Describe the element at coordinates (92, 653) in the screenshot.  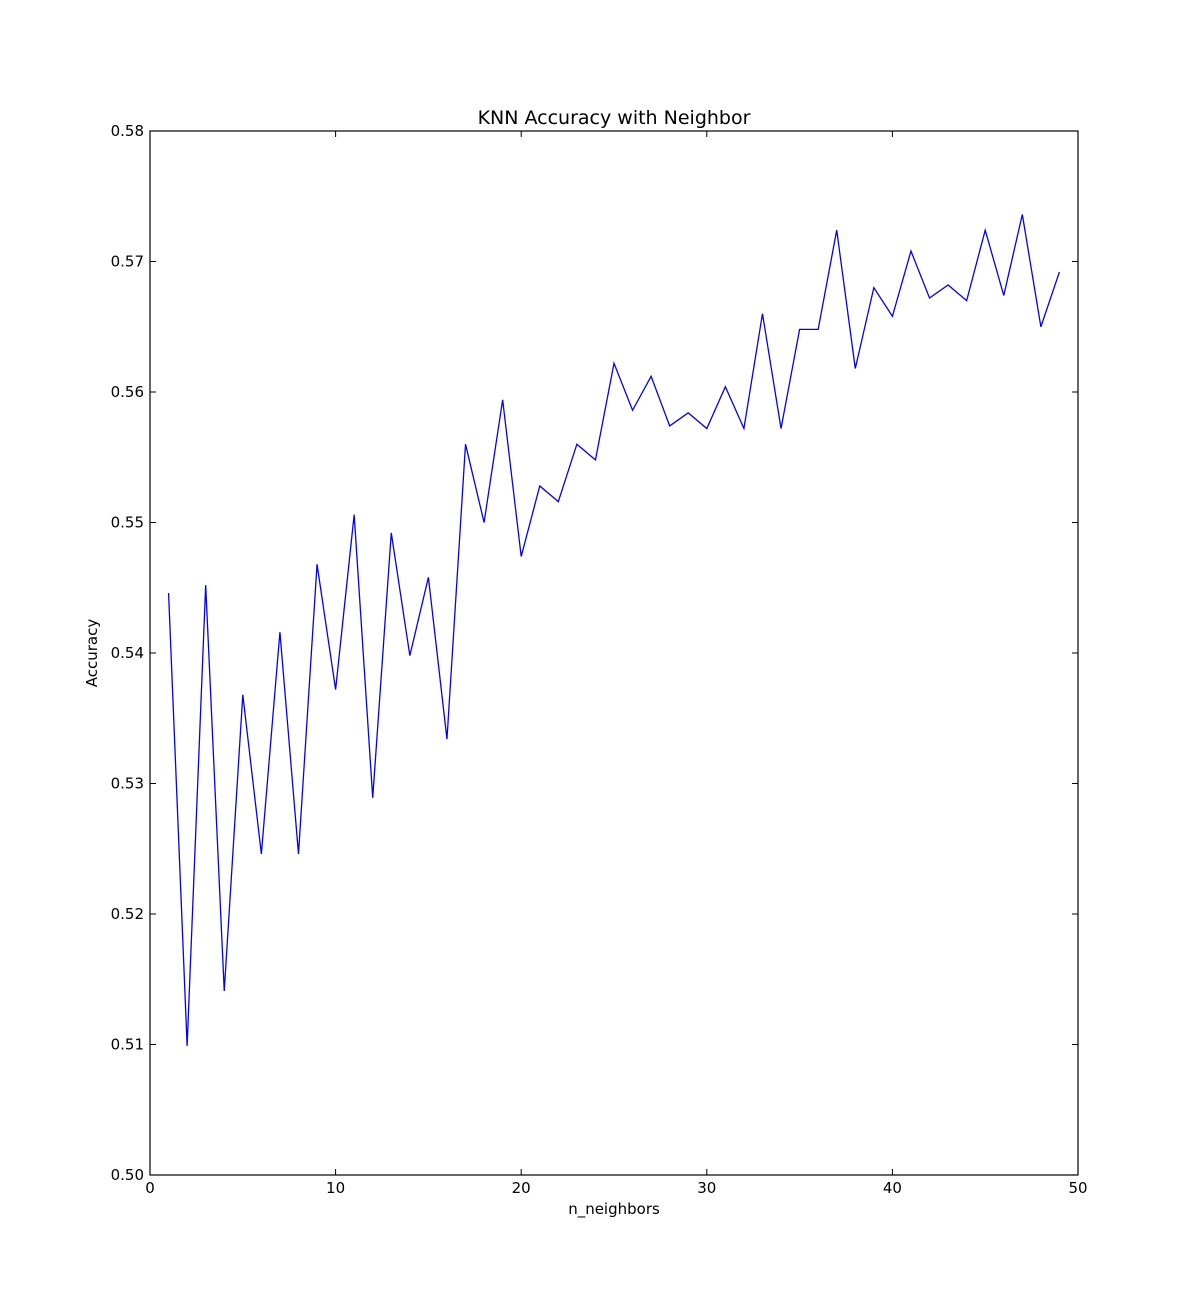
I see `y-axis-label: Accuracy` at that location.